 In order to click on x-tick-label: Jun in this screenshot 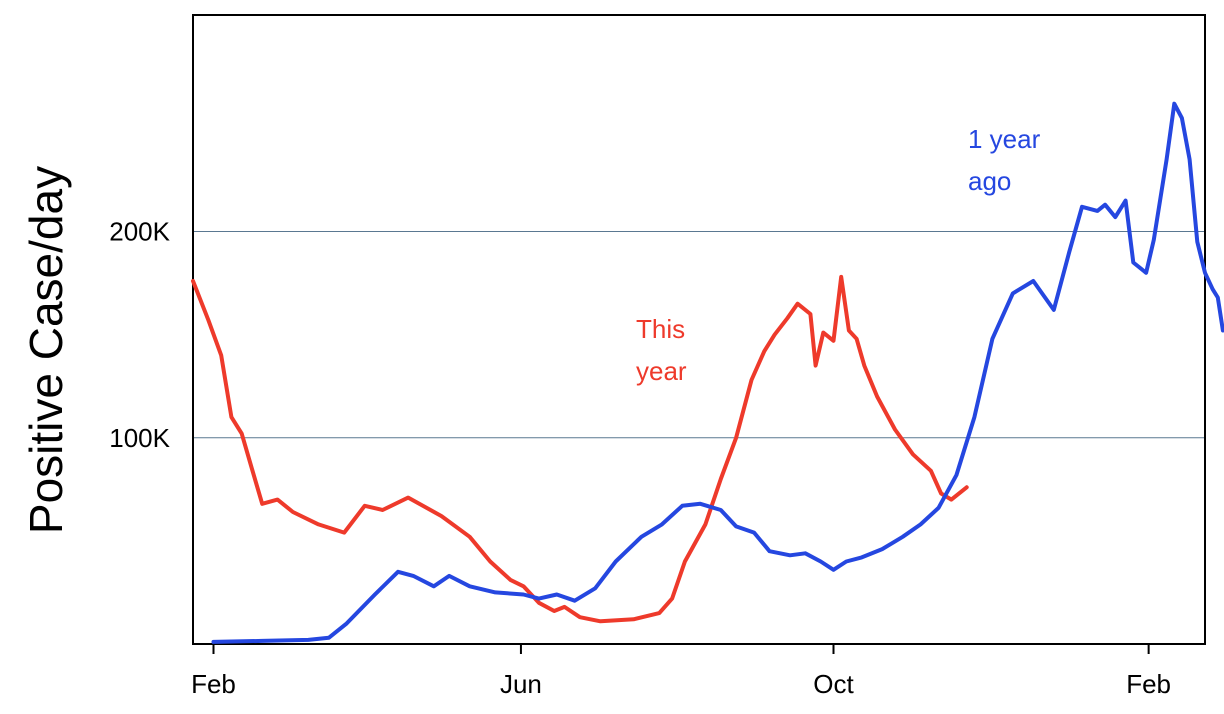, I will do `click(521, 684)`.